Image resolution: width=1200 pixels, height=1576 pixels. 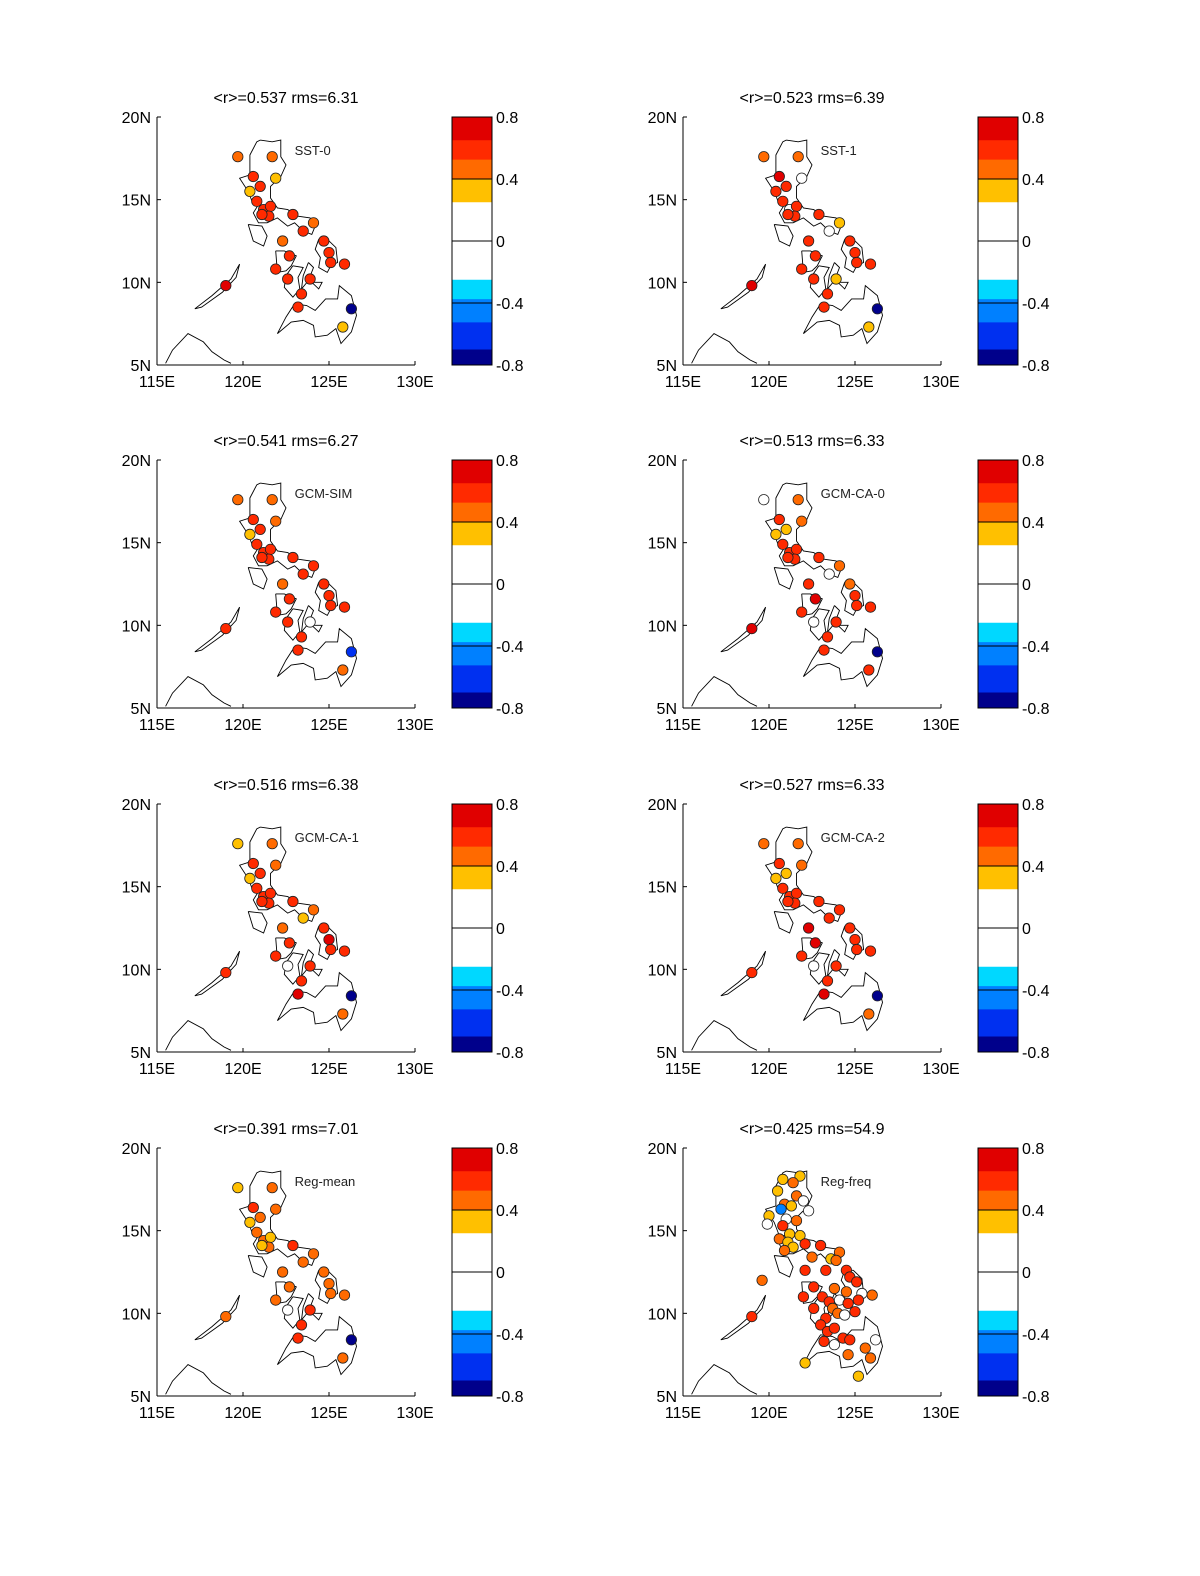 I want to click on colorbar-tick-label: 0.8, so click(x=1033, y=1149).